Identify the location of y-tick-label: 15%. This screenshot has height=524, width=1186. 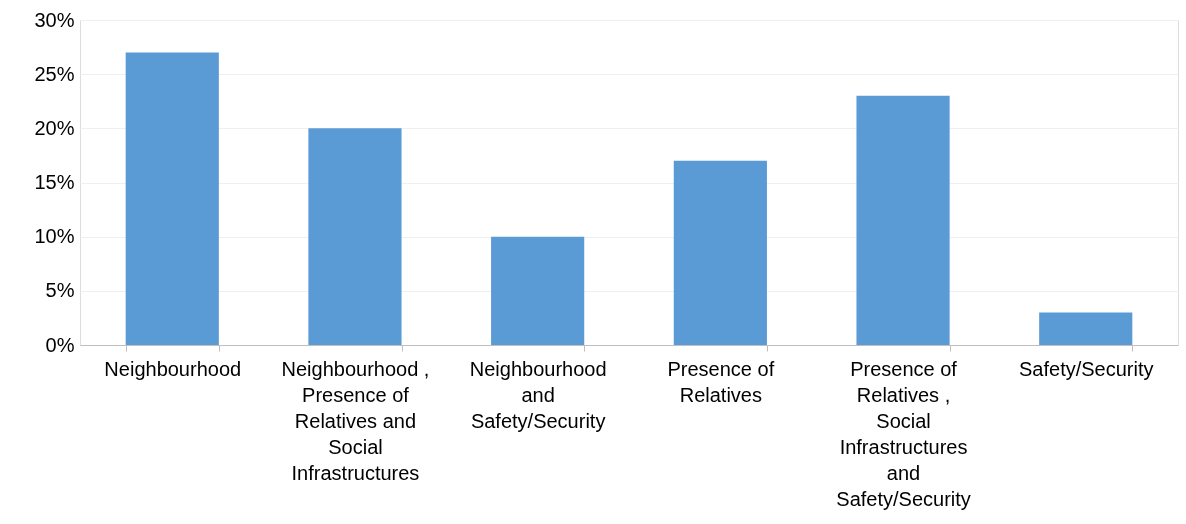
(54, 182).